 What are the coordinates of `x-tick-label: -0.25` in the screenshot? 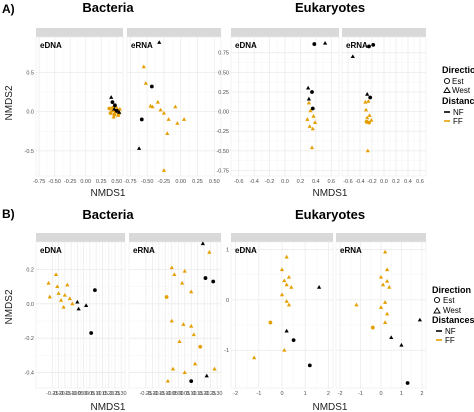 It's located at (146, 394).